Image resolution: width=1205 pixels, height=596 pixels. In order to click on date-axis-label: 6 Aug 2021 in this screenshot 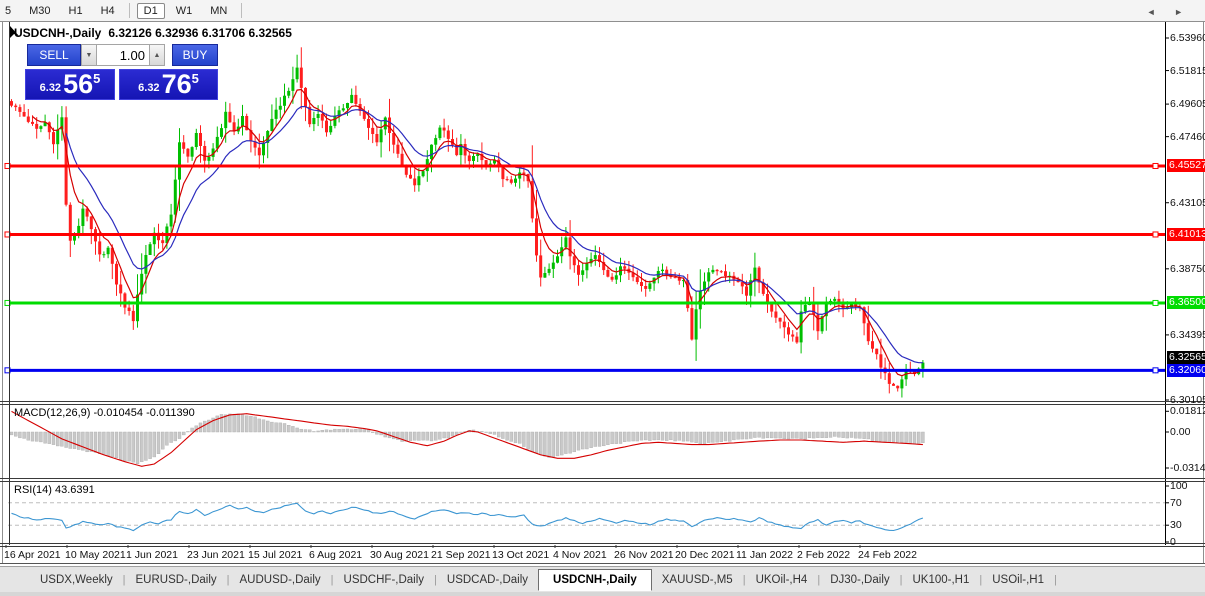, I will do `click(336, 555)`.